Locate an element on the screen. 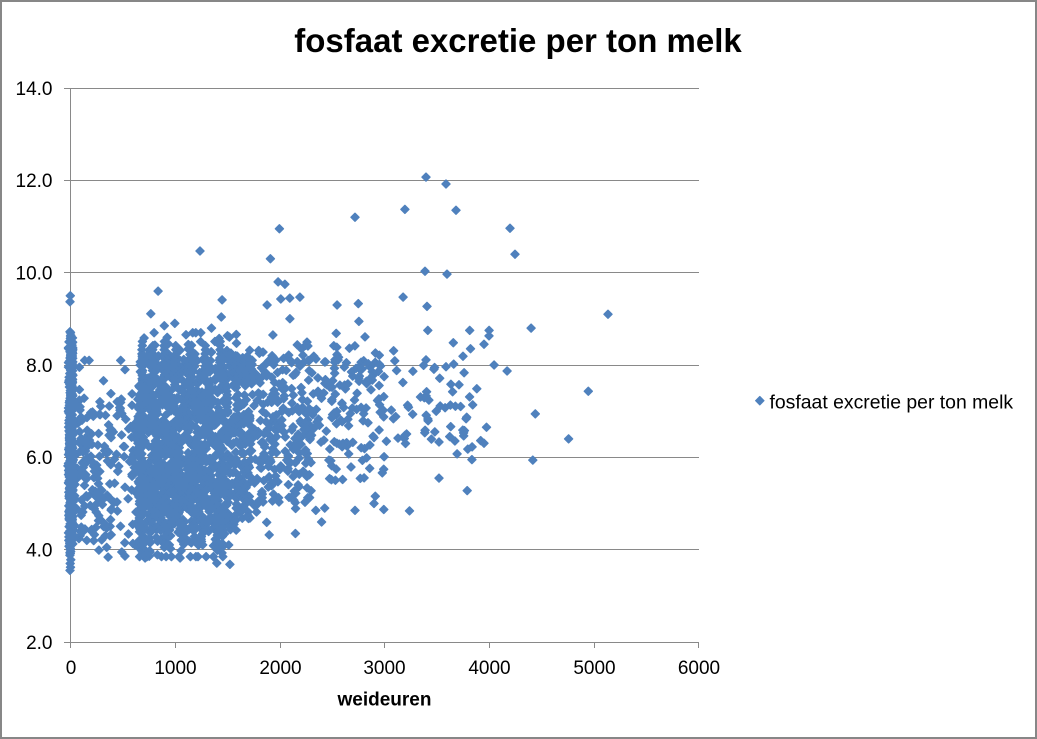 This screenshot has height=739, width=1037. svg-text: 2.0 is located at coordinates (39, 643).